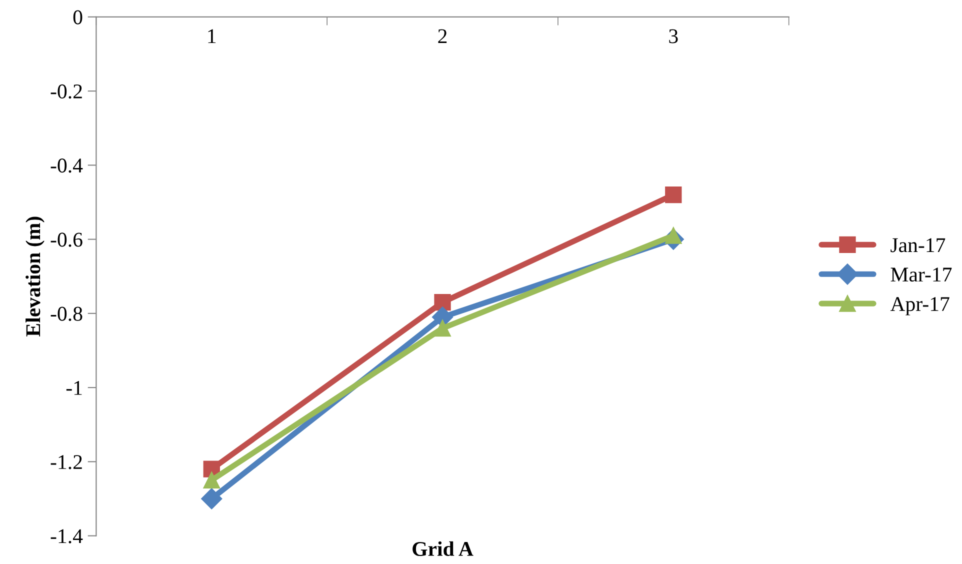 The width and height of the screenshot is (962, 564). What do you see at coordinates (212, 36) in the screenshot?
I see `x-tick-label: 1` at bounding box center [212, 36].